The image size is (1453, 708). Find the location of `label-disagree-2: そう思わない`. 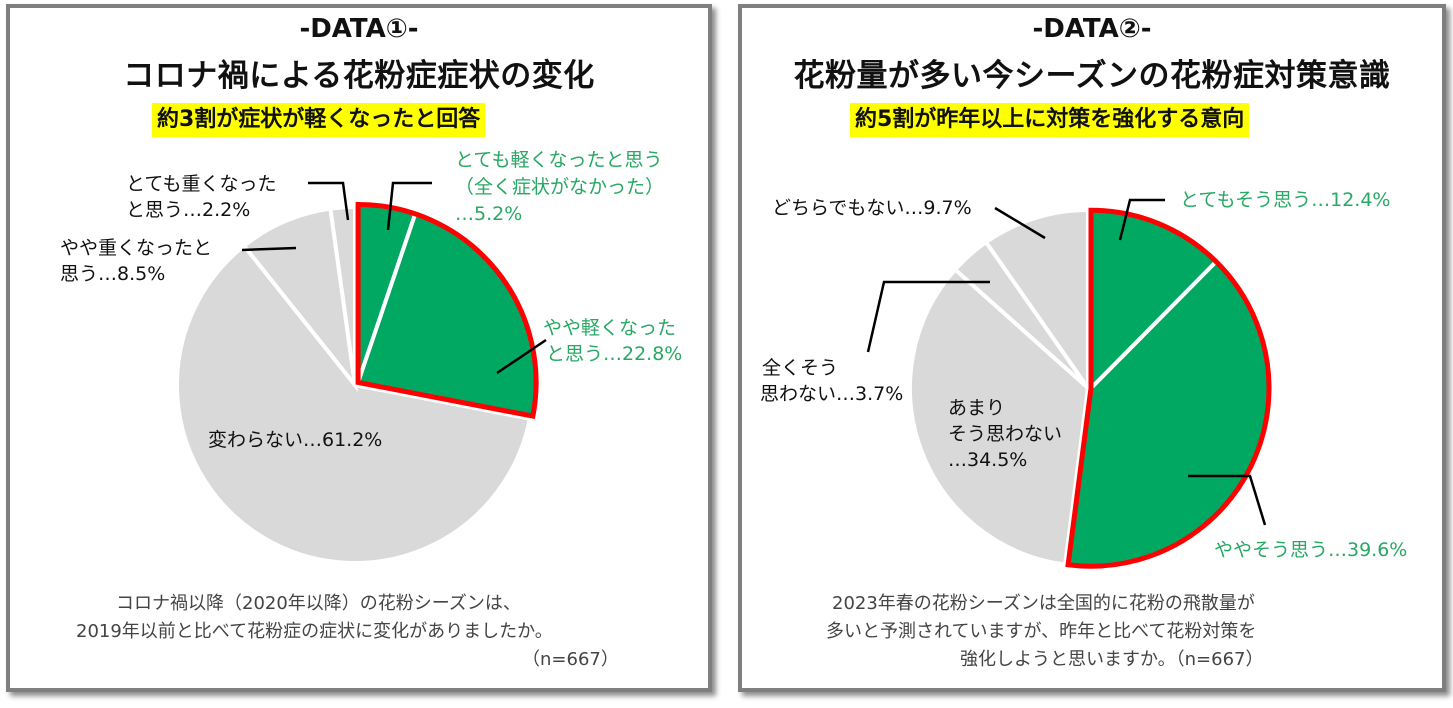

label-disagree-2: そう思わない is located at coordinates (1005, 434).